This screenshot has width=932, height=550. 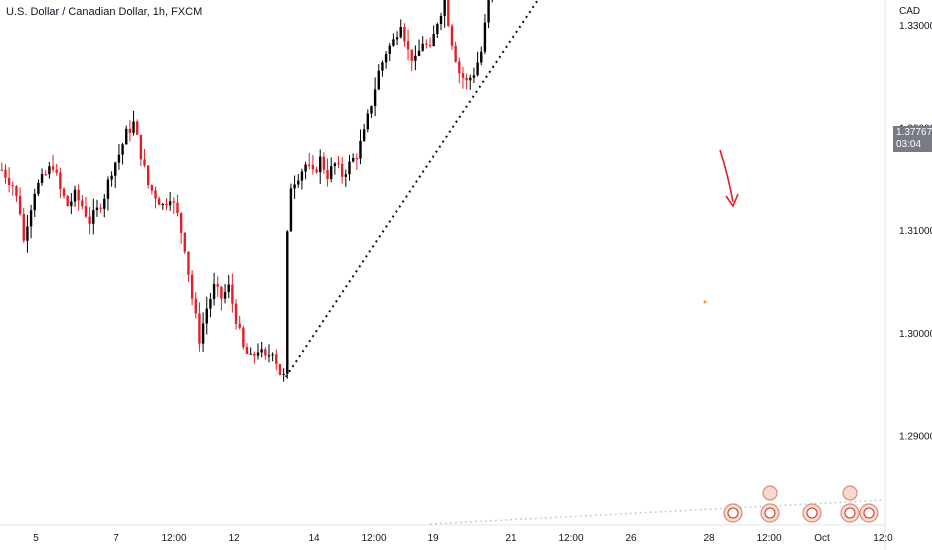 I want to click on x-tick-label: 7, so click(x=116, y=538).